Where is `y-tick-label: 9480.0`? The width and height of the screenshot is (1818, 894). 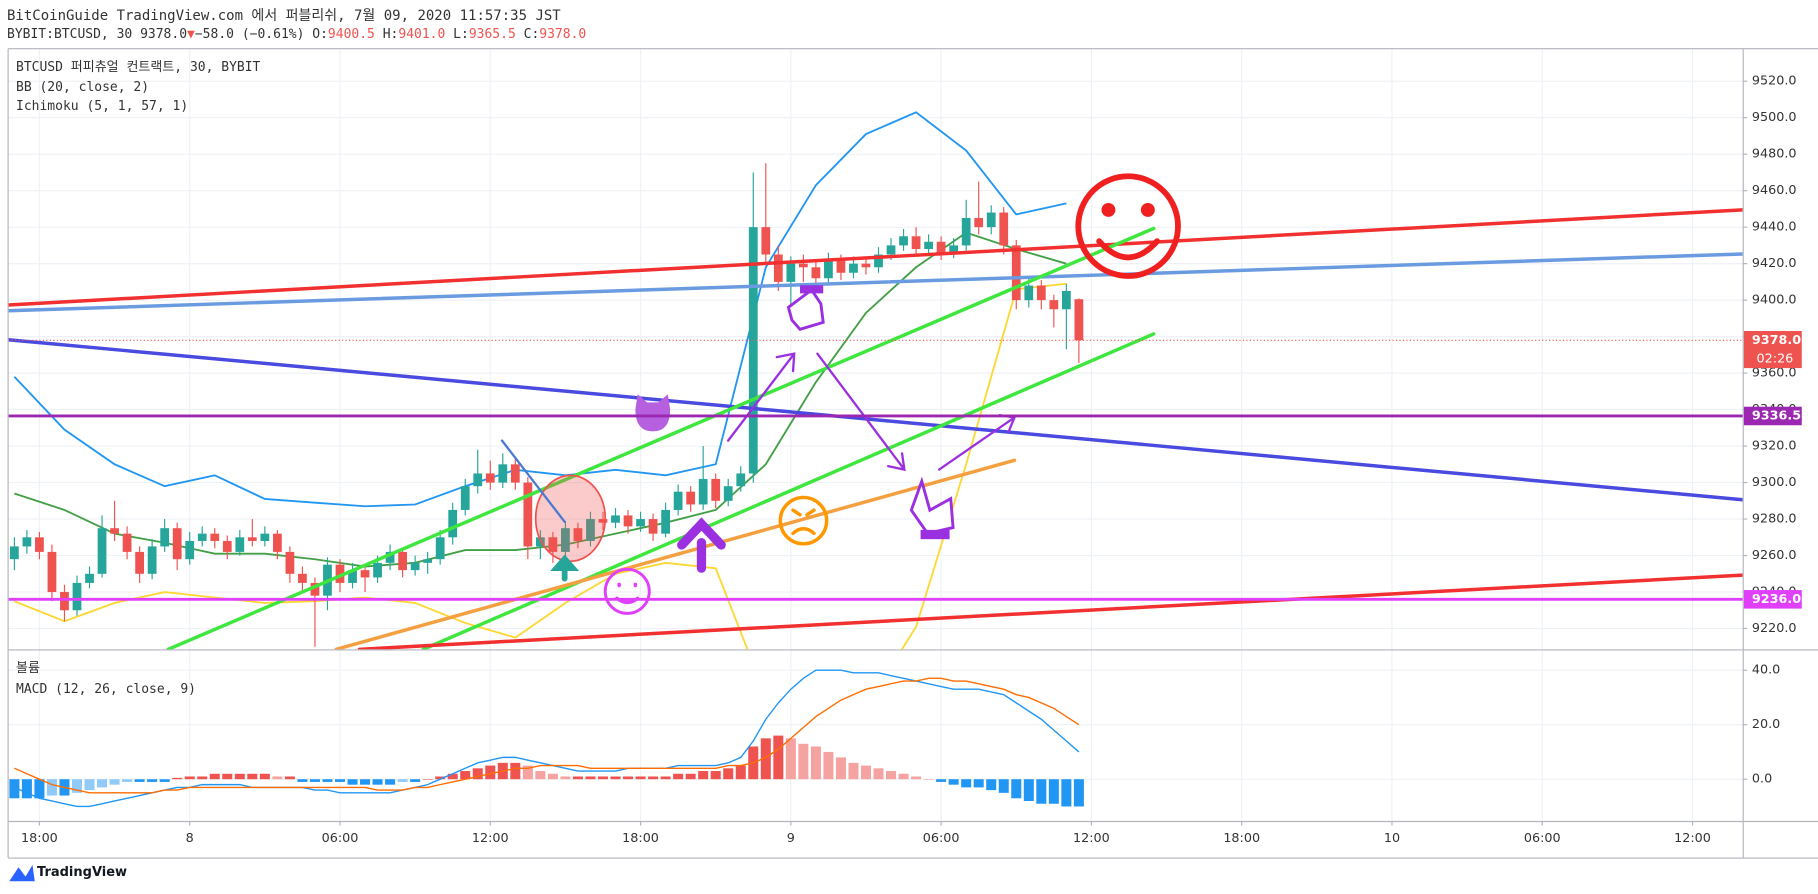 y-tick-label: 9480.0 is located at coordinates (1774, 154).